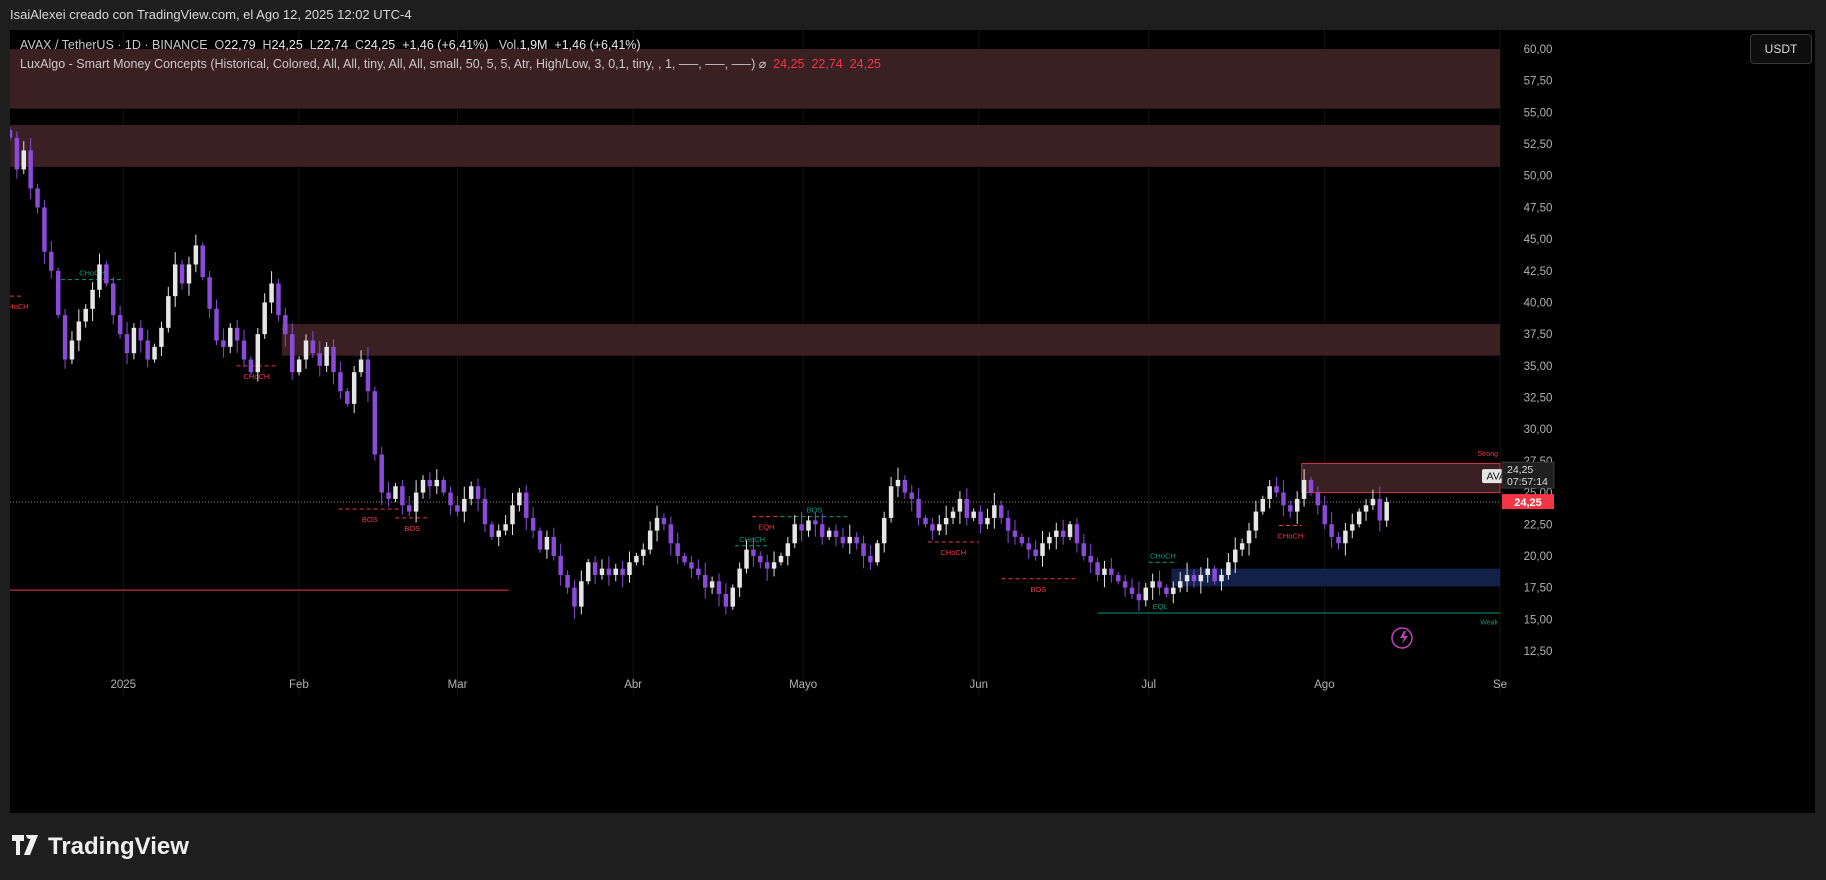  I want to click on indicator-value-3: 24,25, so click(865, 64).